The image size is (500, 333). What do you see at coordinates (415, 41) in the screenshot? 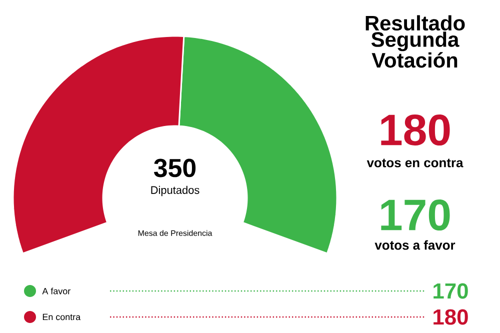
I see `chart-title: Resultado Segunda Votación` at bounding box center [415, 41].